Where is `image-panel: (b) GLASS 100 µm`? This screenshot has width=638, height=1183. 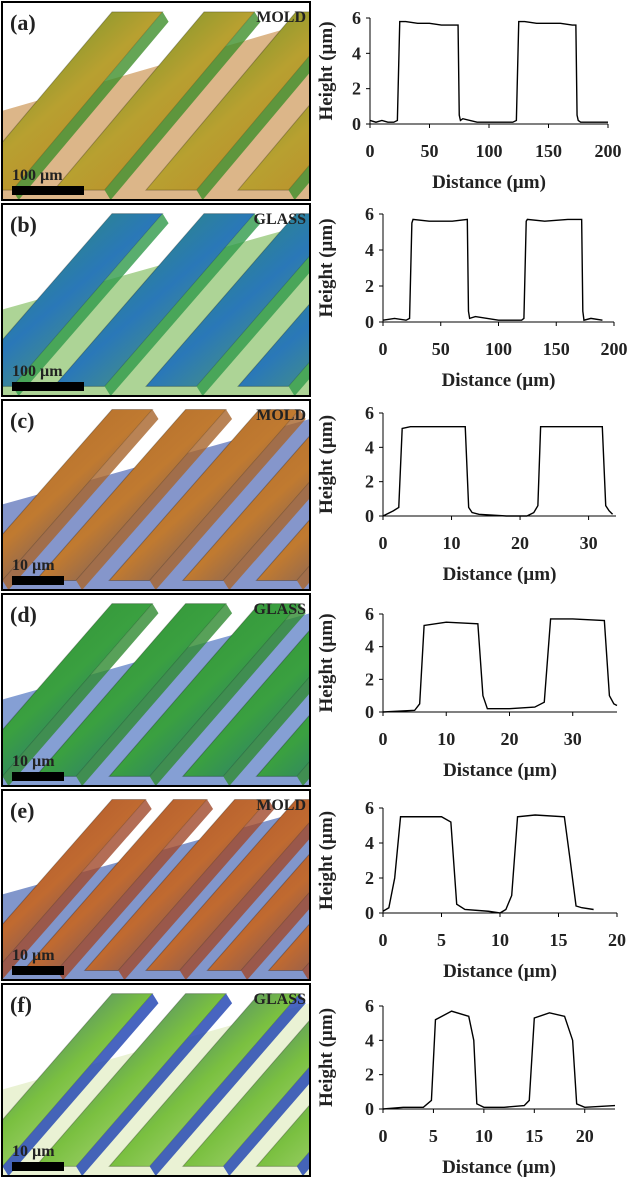
image-panel: (b) GLASS 100 µm is located at coordinates (156, 300).